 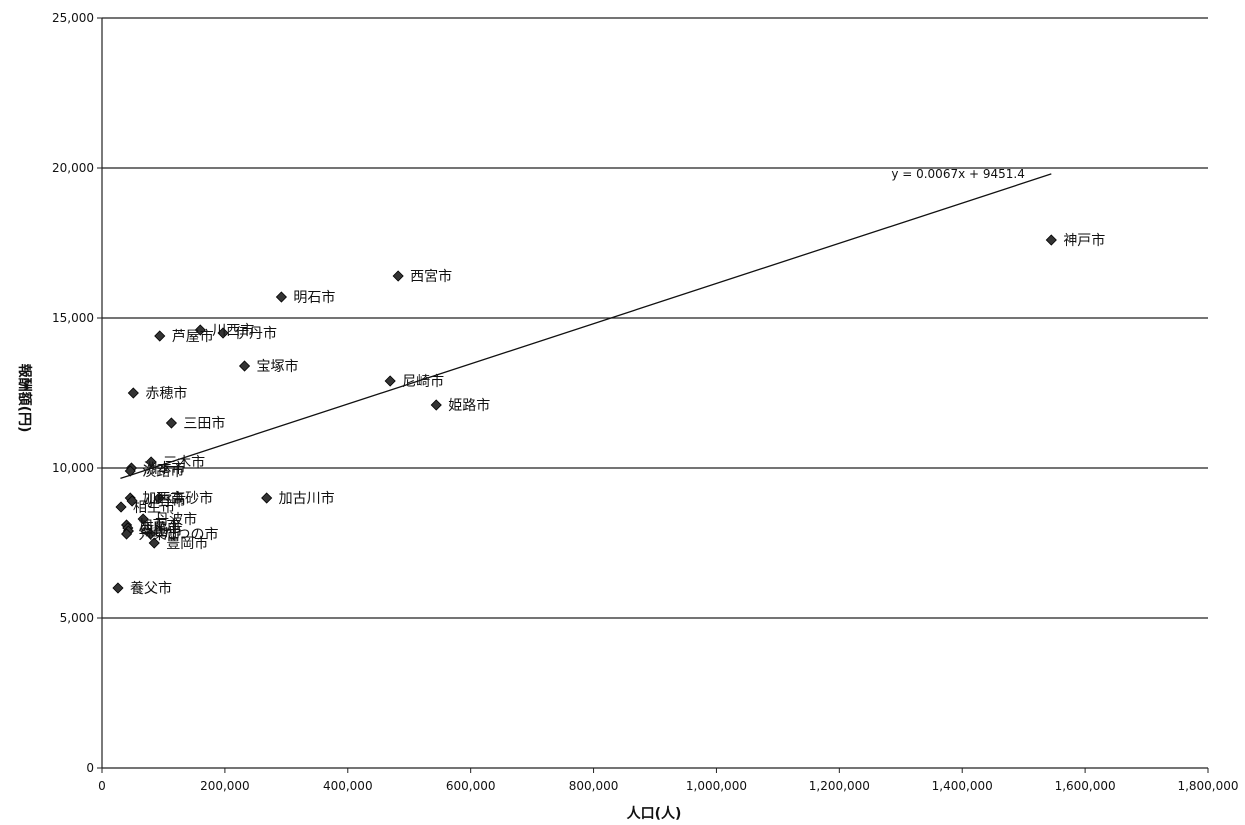 What do you see at coordinates (1085, 786) in the screenshot?
I see `x-tick-label: 1,600,000` at bounding box center [1085, 786].